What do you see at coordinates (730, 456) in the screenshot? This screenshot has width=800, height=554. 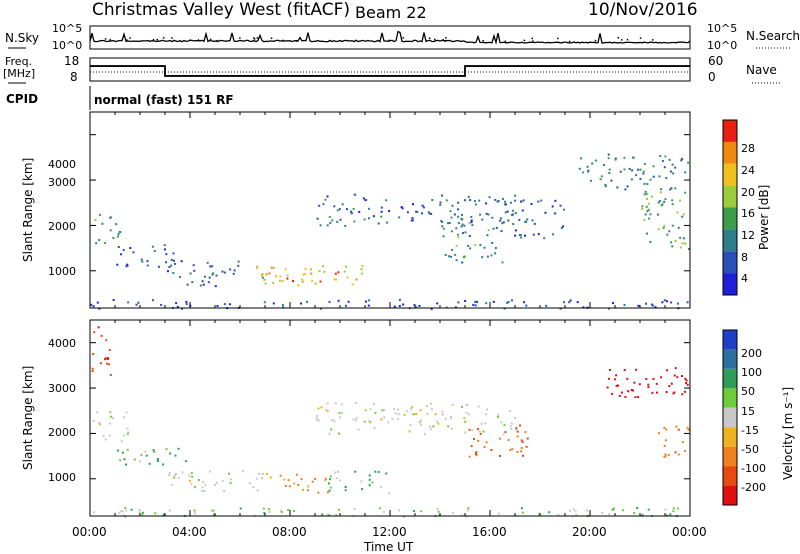 I see `colorbar-segment` at bounding box center [730, 456].